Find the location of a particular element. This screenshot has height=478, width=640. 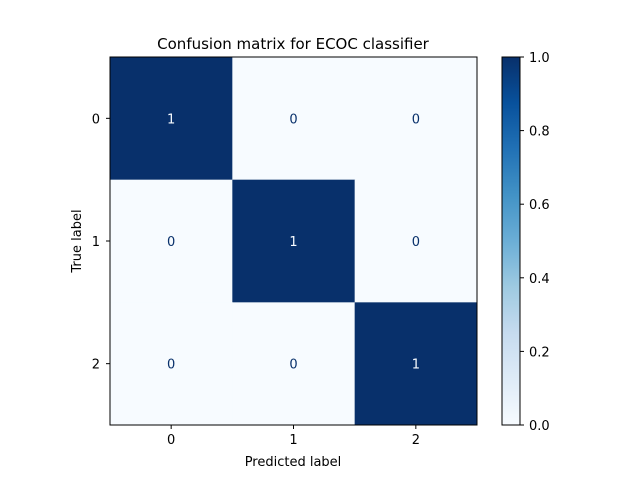

colorbar is located at coordinates (511, 241).